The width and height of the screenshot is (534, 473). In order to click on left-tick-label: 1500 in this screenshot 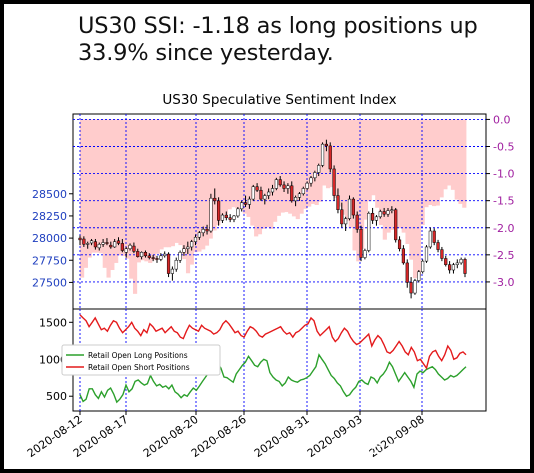, I will do `click(53, 322)`.